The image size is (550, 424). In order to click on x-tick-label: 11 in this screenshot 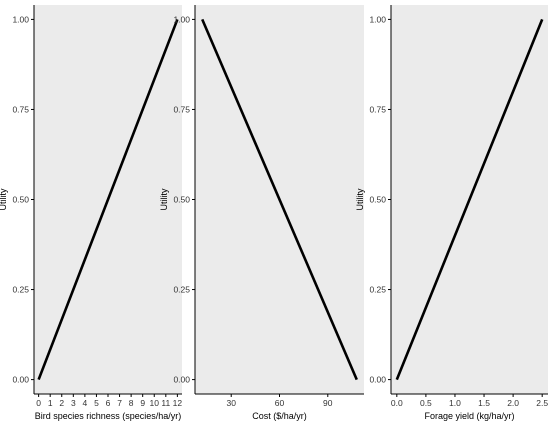, I will do `click(165, 403)`.